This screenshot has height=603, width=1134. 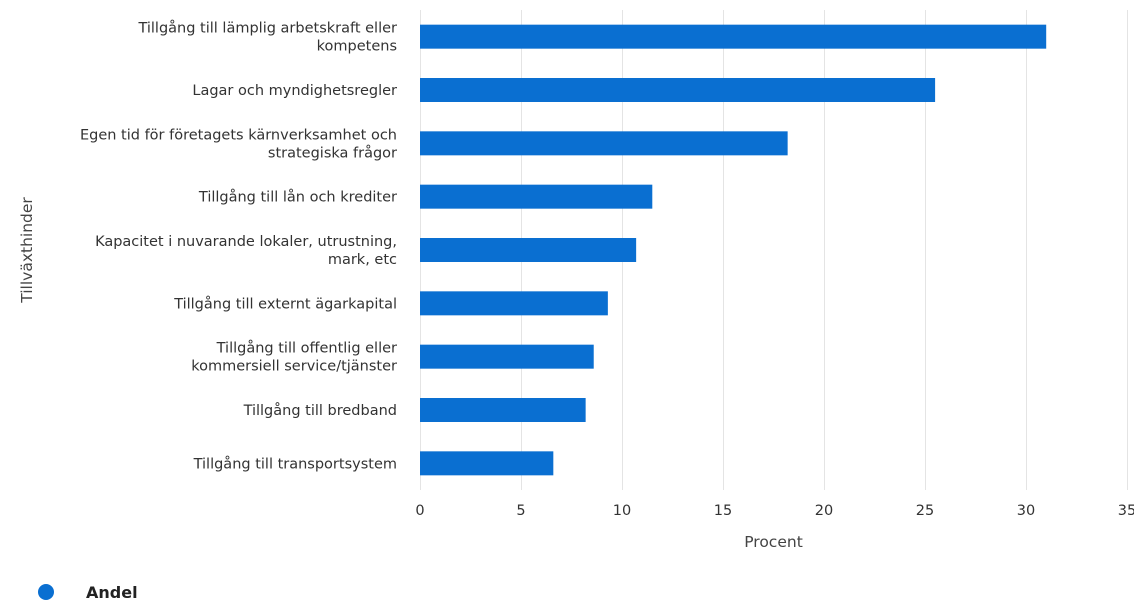 I want to click on category-label-line: Tillgång till bredband, so click(x=320, y=410).